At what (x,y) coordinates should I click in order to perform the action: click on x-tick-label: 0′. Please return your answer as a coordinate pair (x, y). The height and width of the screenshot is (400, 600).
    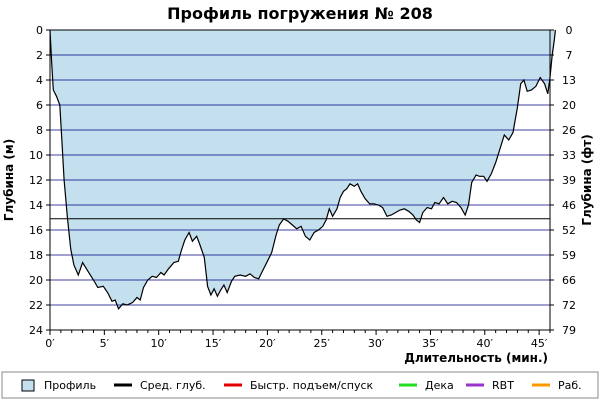
    Looking at the image, I should click on (50, 343).